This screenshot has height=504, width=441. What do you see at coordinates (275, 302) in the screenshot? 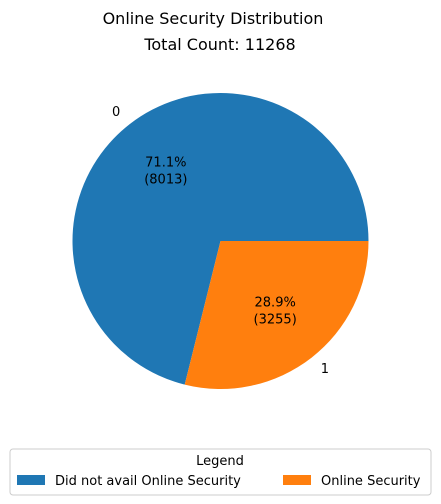
I see `slice-percent-label-1: 28.9%` at bounding box center [275, 302].